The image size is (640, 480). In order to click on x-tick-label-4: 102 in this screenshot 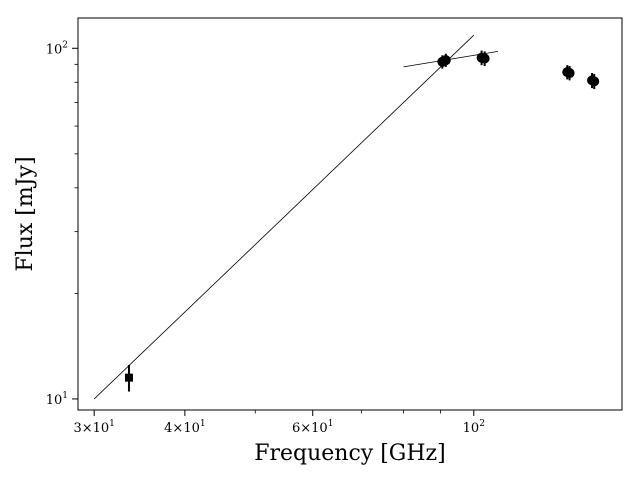, I will do `click(474, 427)`.